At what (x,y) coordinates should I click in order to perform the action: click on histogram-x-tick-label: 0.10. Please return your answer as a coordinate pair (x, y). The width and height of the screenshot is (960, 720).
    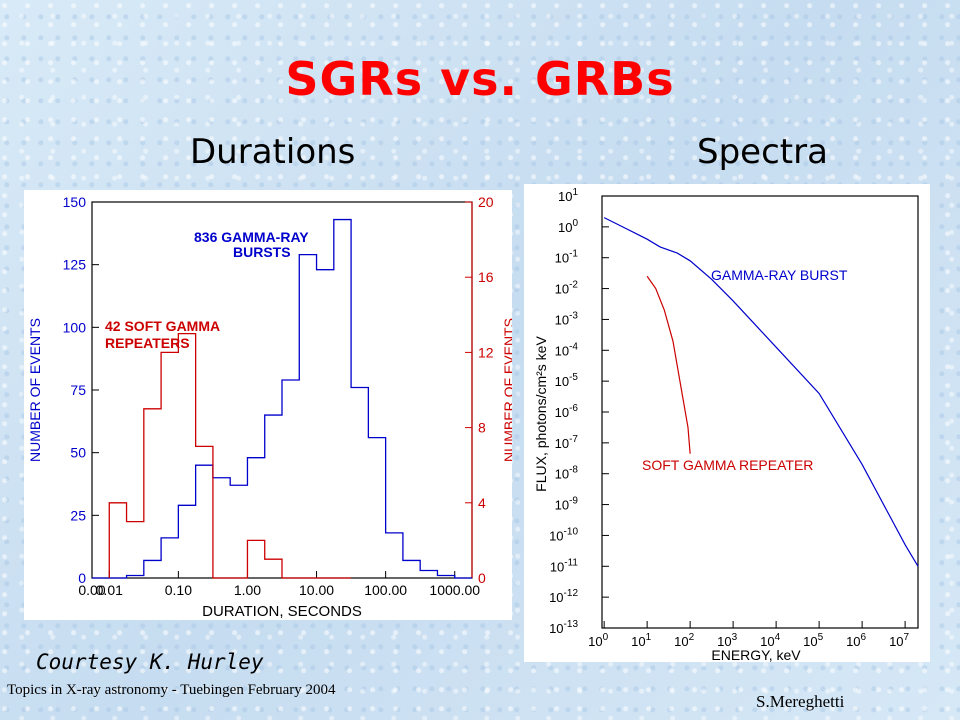
    Looking at the image, I should click on (178, 590).